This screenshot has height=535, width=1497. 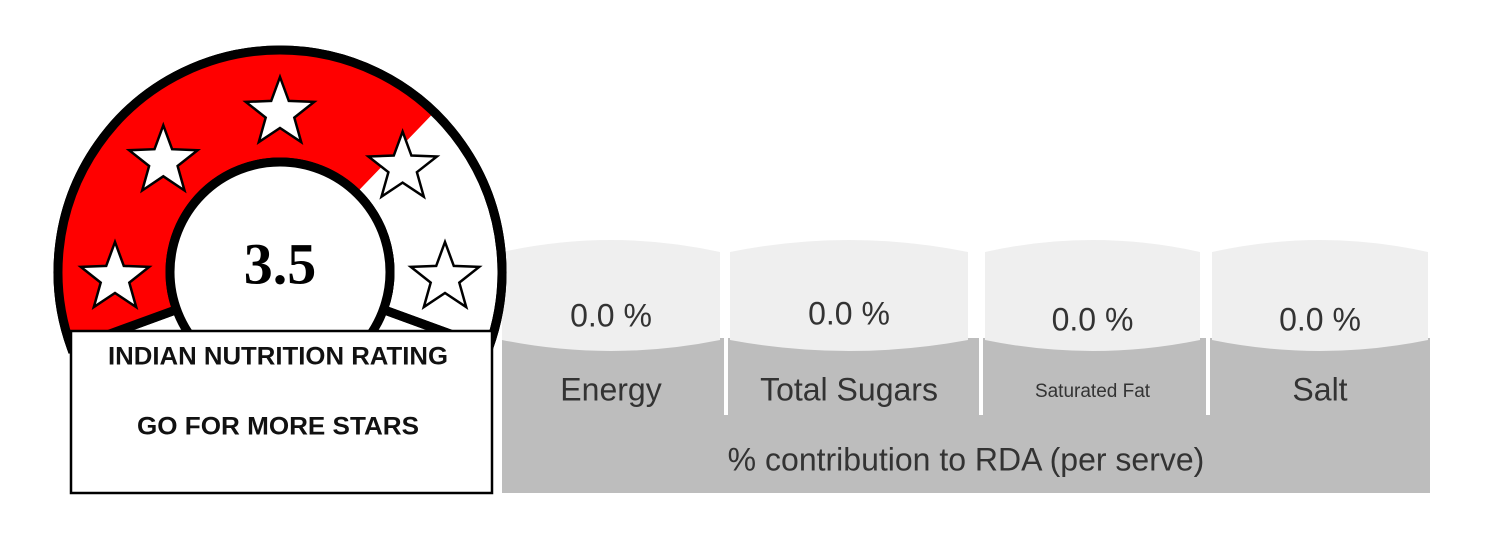 I want to click on nutrient-label: Energy, so click(x=610, y=389).